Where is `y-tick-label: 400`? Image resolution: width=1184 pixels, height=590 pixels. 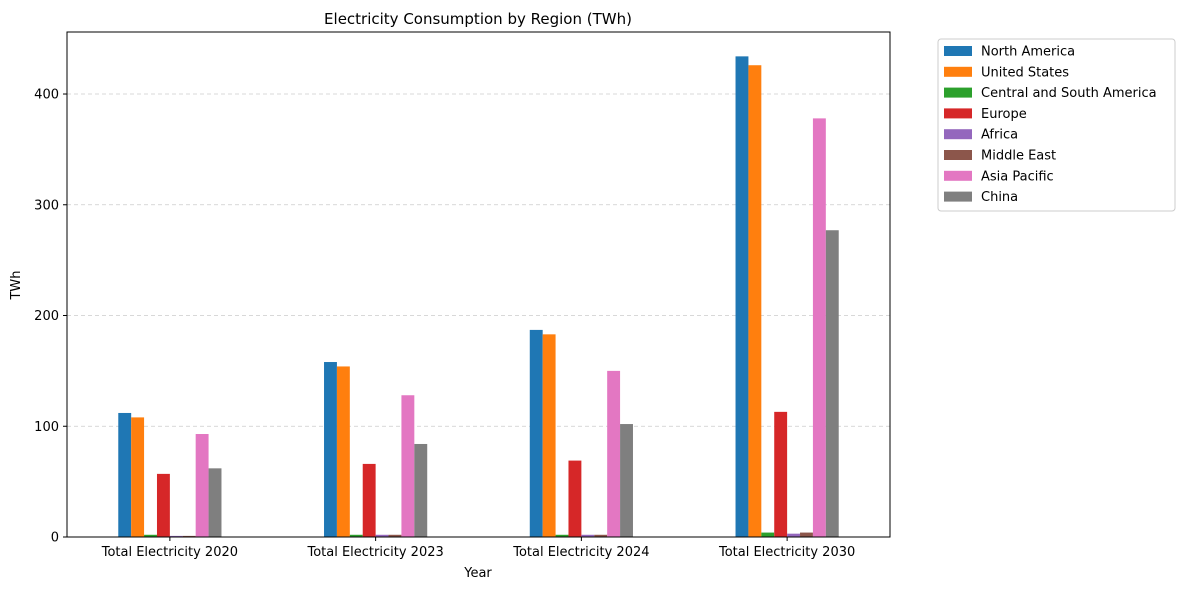 y-tick-label: 400 is located at coordinates (46, 95).